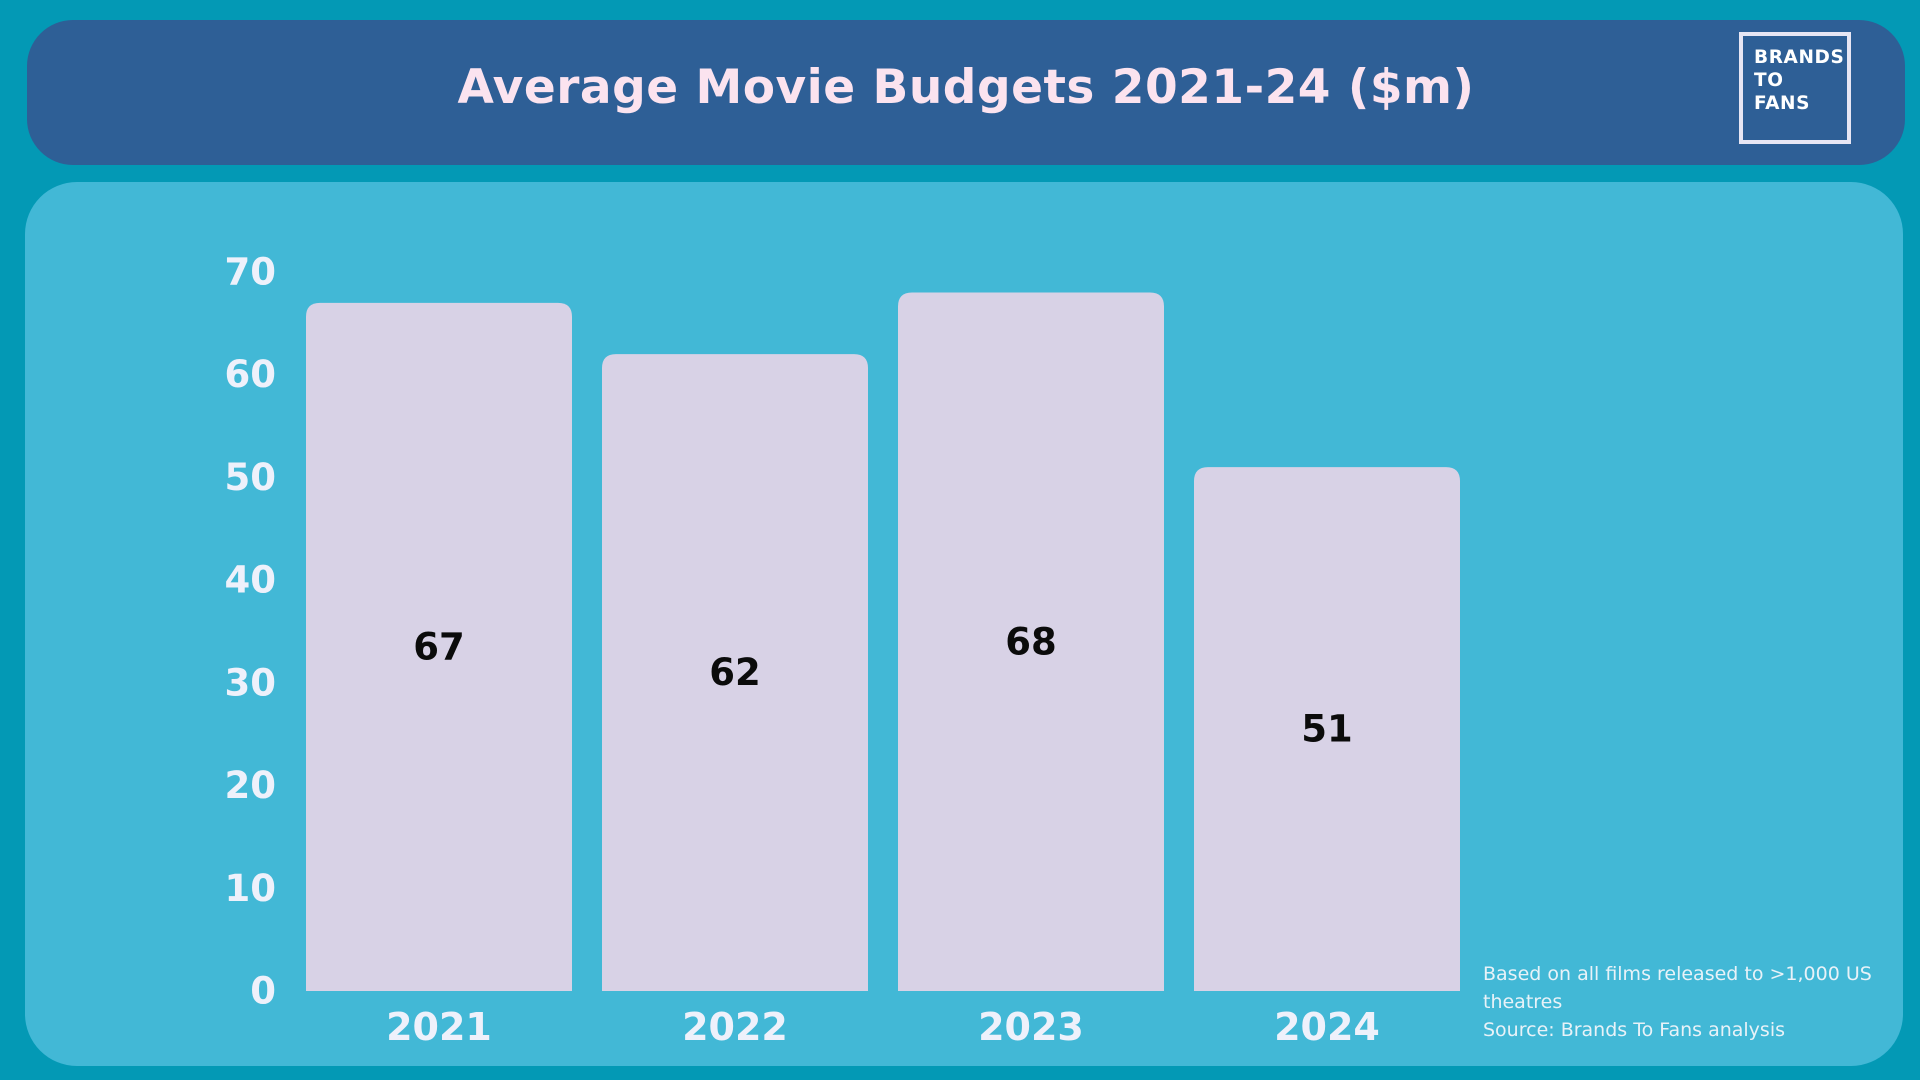 The height and width of the screenshot is (1080, 1920). Describe the element at coordinates (251, 272) in the screenshot. I see `y-tick-label: 70` at that location.